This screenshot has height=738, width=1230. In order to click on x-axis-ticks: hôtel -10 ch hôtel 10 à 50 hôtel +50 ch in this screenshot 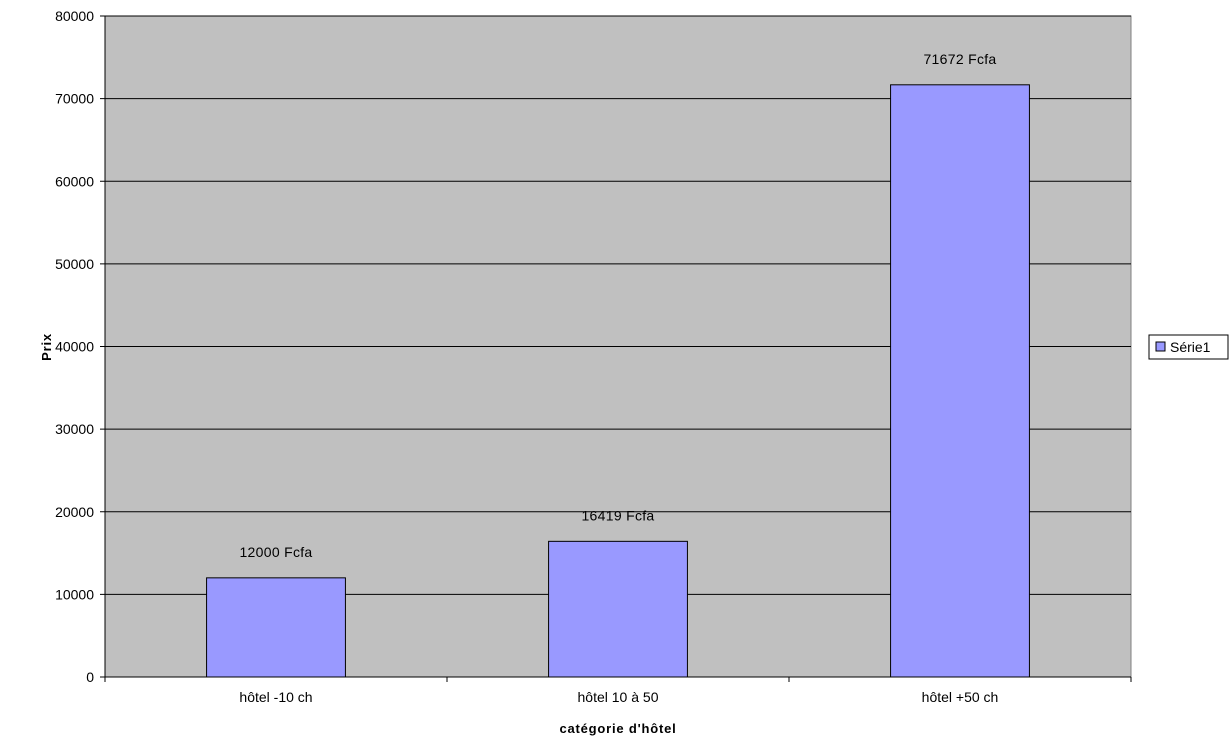, I will do `click(618, 691)`.